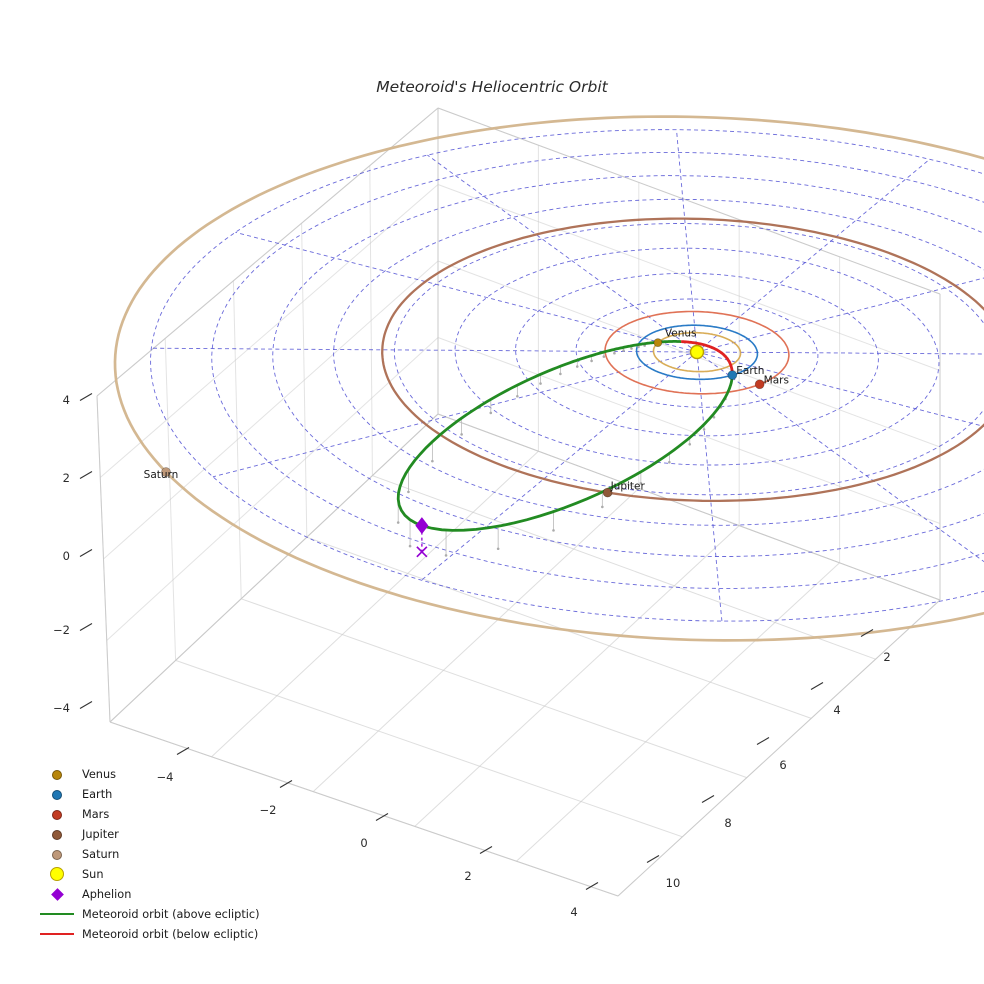  What do you see at coordinates (101, 854) in the screenshot?
I see `legend-label: Saturn` at bounding box center [101, 854].